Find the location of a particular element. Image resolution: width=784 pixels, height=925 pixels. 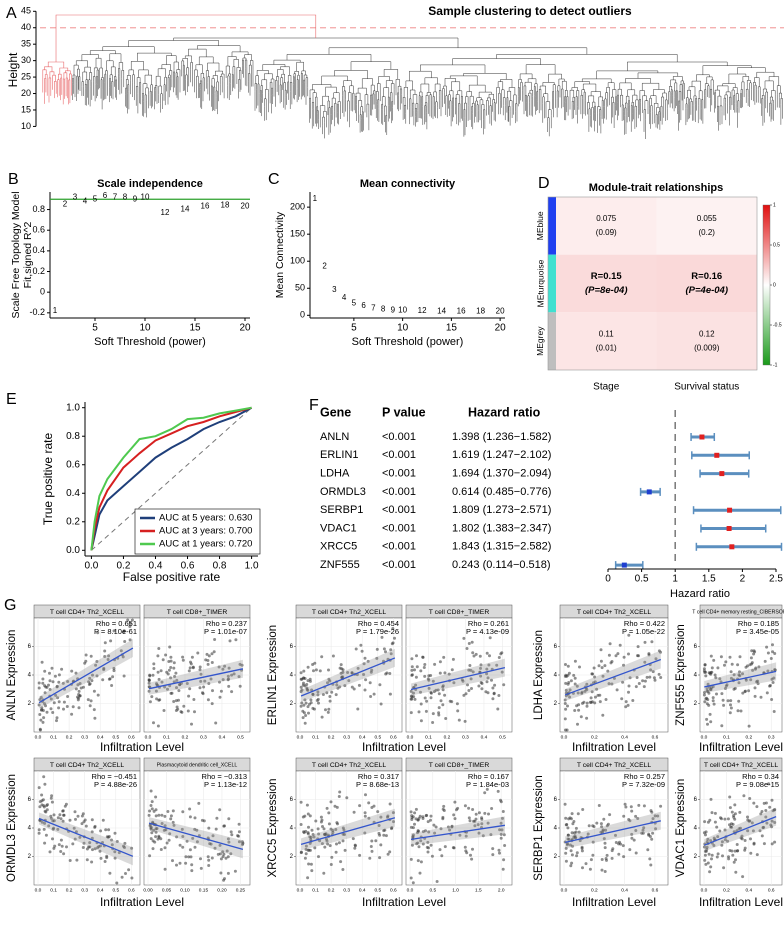

p-value: <0.001 is located at coordinates (399, 528).